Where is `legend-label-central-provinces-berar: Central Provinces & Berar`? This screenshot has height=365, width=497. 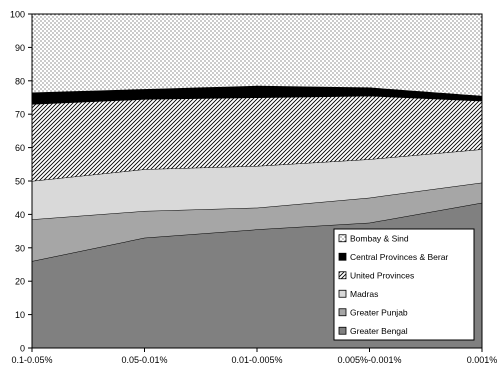
legend-label-central-provinces-berar: Central Provinces & Berar is located at coordinates (399, 257).